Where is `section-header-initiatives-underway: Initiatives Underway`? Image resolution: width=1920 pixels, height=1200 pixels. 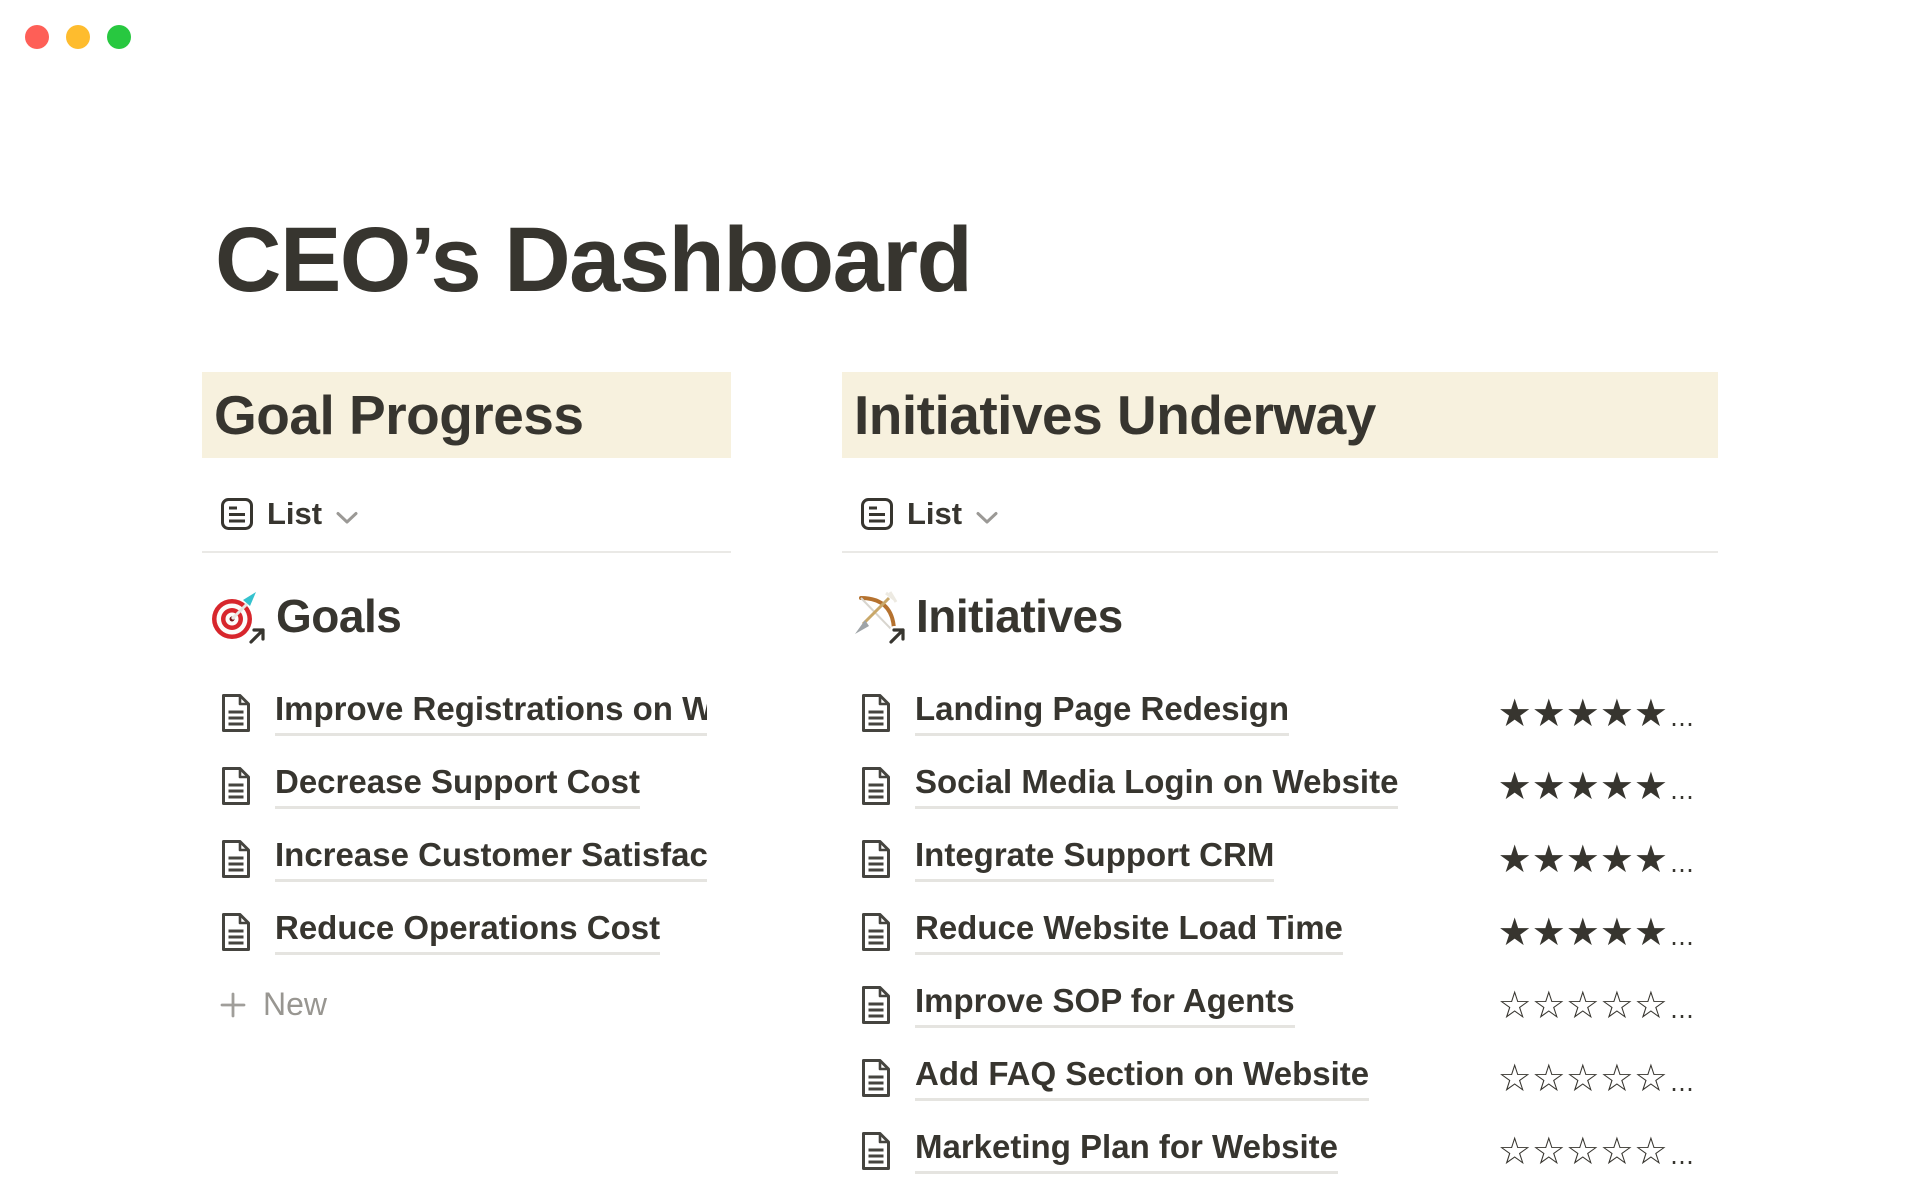
section-header-initiatives-underway: Initiatives Underway is located at coordinates (1280, 415).